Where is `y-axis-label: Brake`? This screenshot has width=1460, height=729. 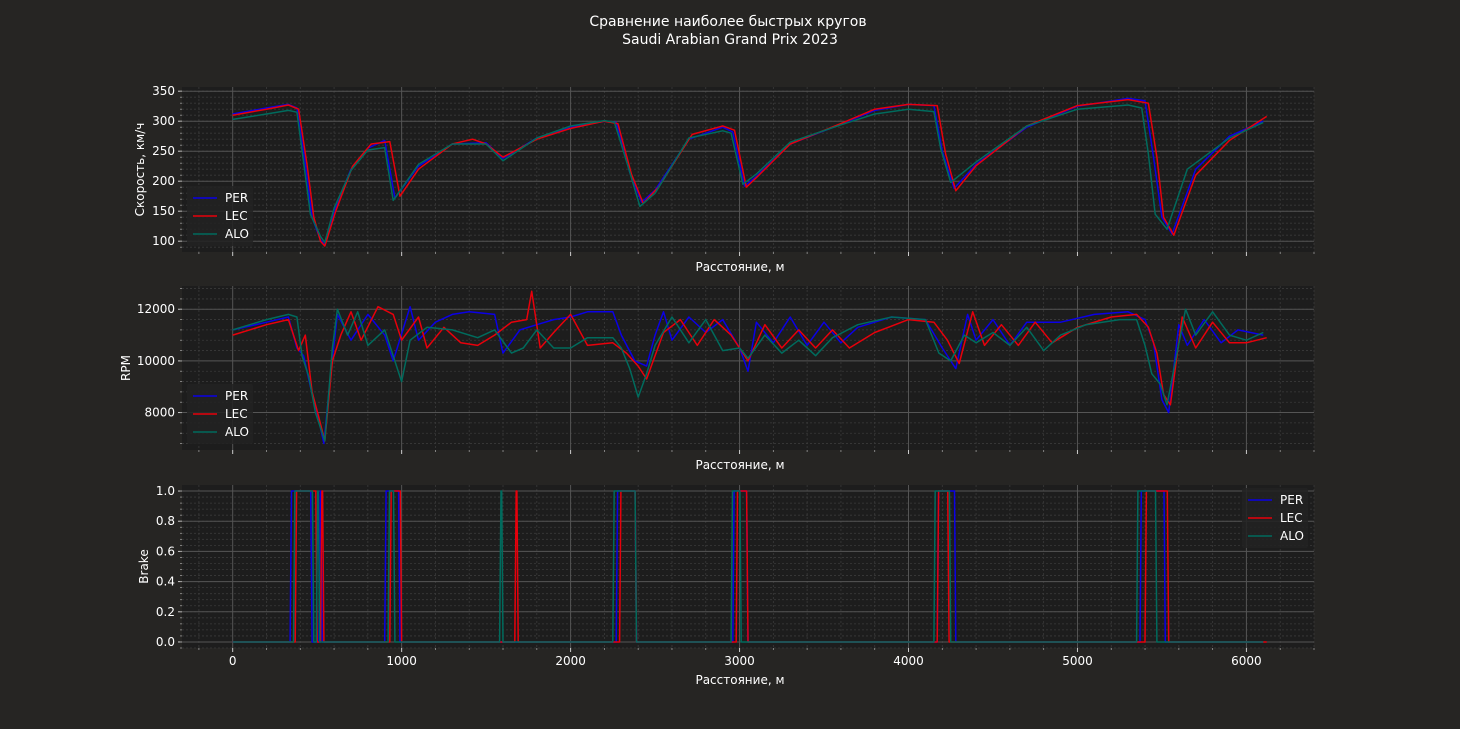 y-axis-label: Brake is located at coordinates (144, 566).